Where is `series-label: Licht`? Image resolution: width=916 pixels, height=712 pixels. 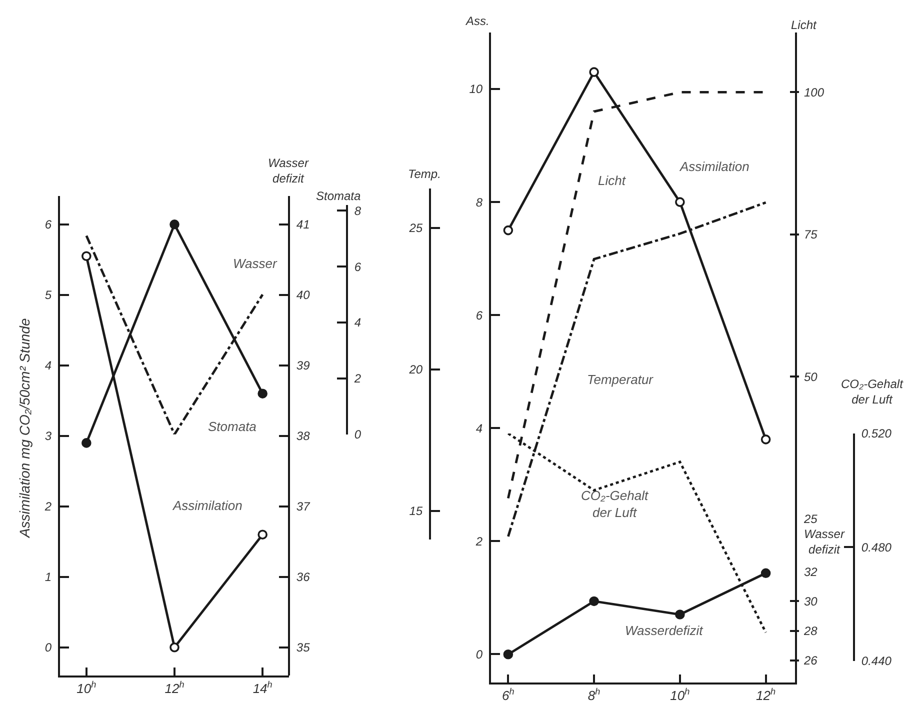
series-label: Licht is located at coordinates (612, 180).